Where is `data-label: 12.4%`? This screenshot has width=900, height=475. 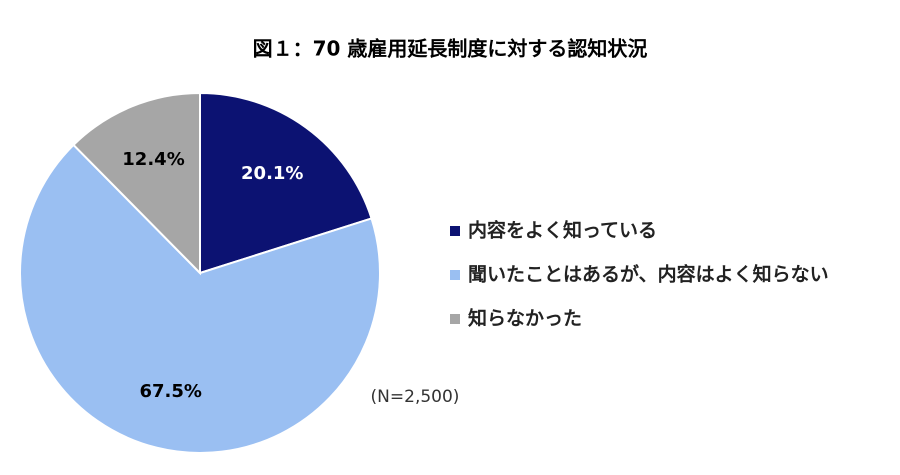
data-label: 12.4% is located at coordinates (153, 159).